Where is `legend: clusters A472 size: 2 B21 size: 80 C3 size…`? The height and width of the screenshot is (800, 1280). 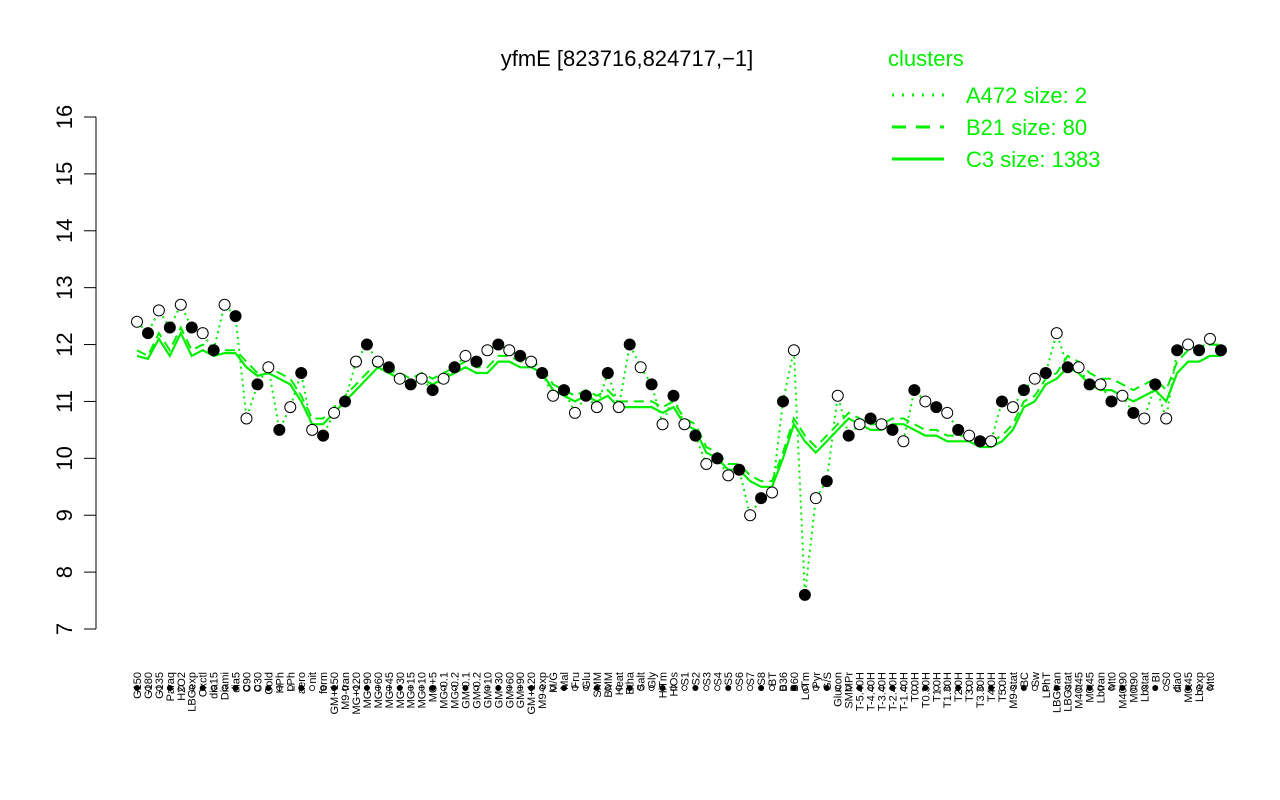 legend: clusters A472 size: 2 B21 size: 80 C3 size… is located at coordinates (994, 109).